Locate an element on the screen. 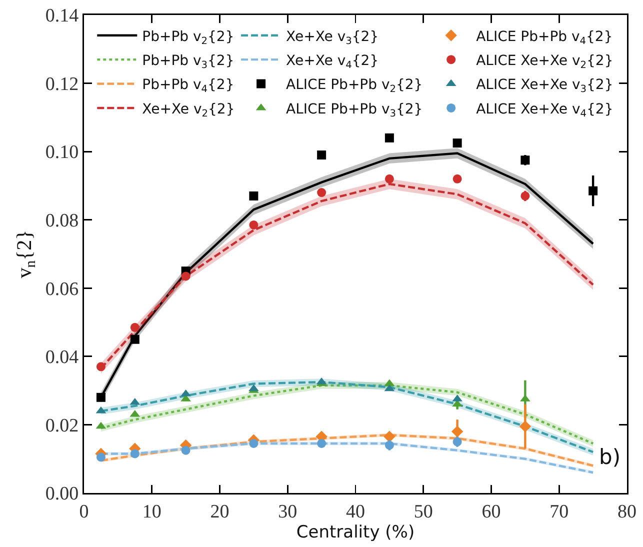 The image size is (643, 547). y-tick-label: 0.10 is located at coordinates (62, 153).